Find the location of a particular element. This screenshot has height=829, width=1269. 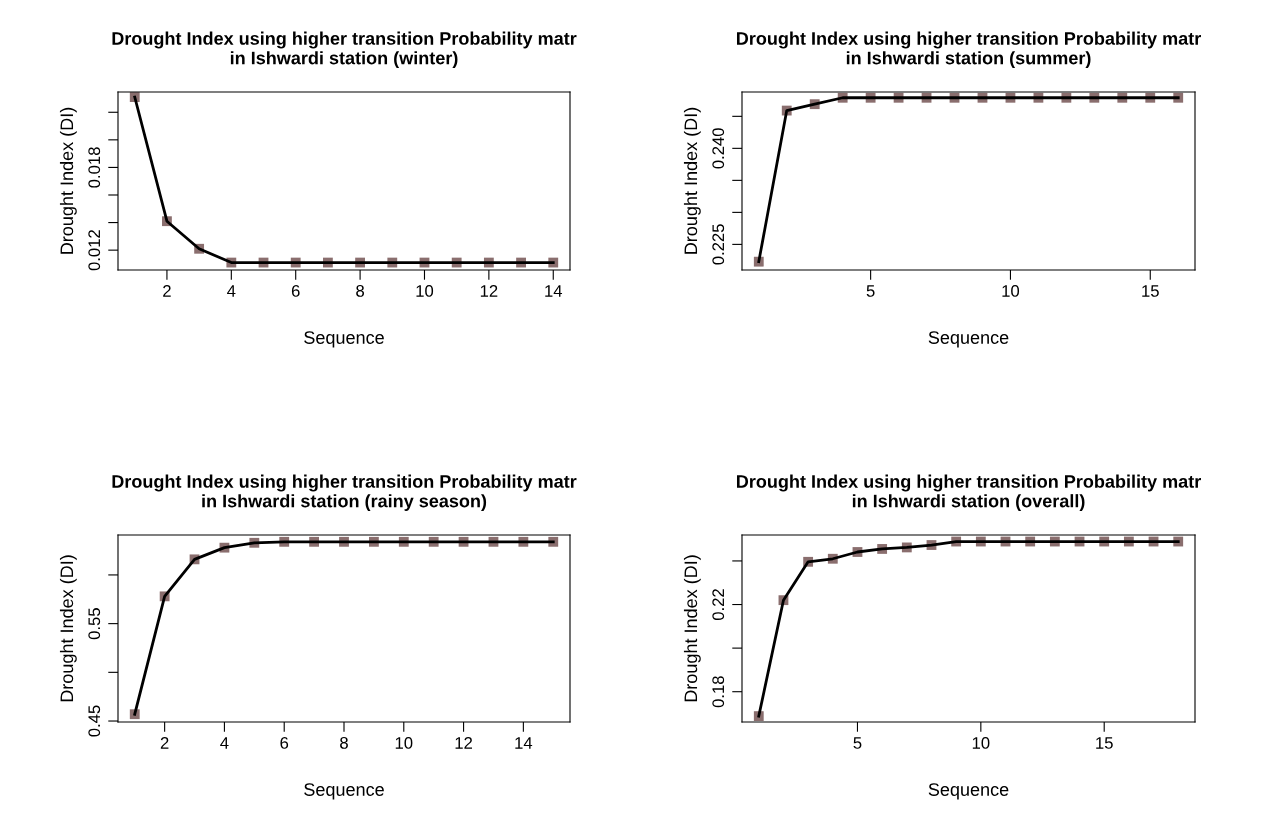

chart-title: Drought Index using higher transition Probability matr in Ishwardi station (overall) is located at coordinates (968, 492).